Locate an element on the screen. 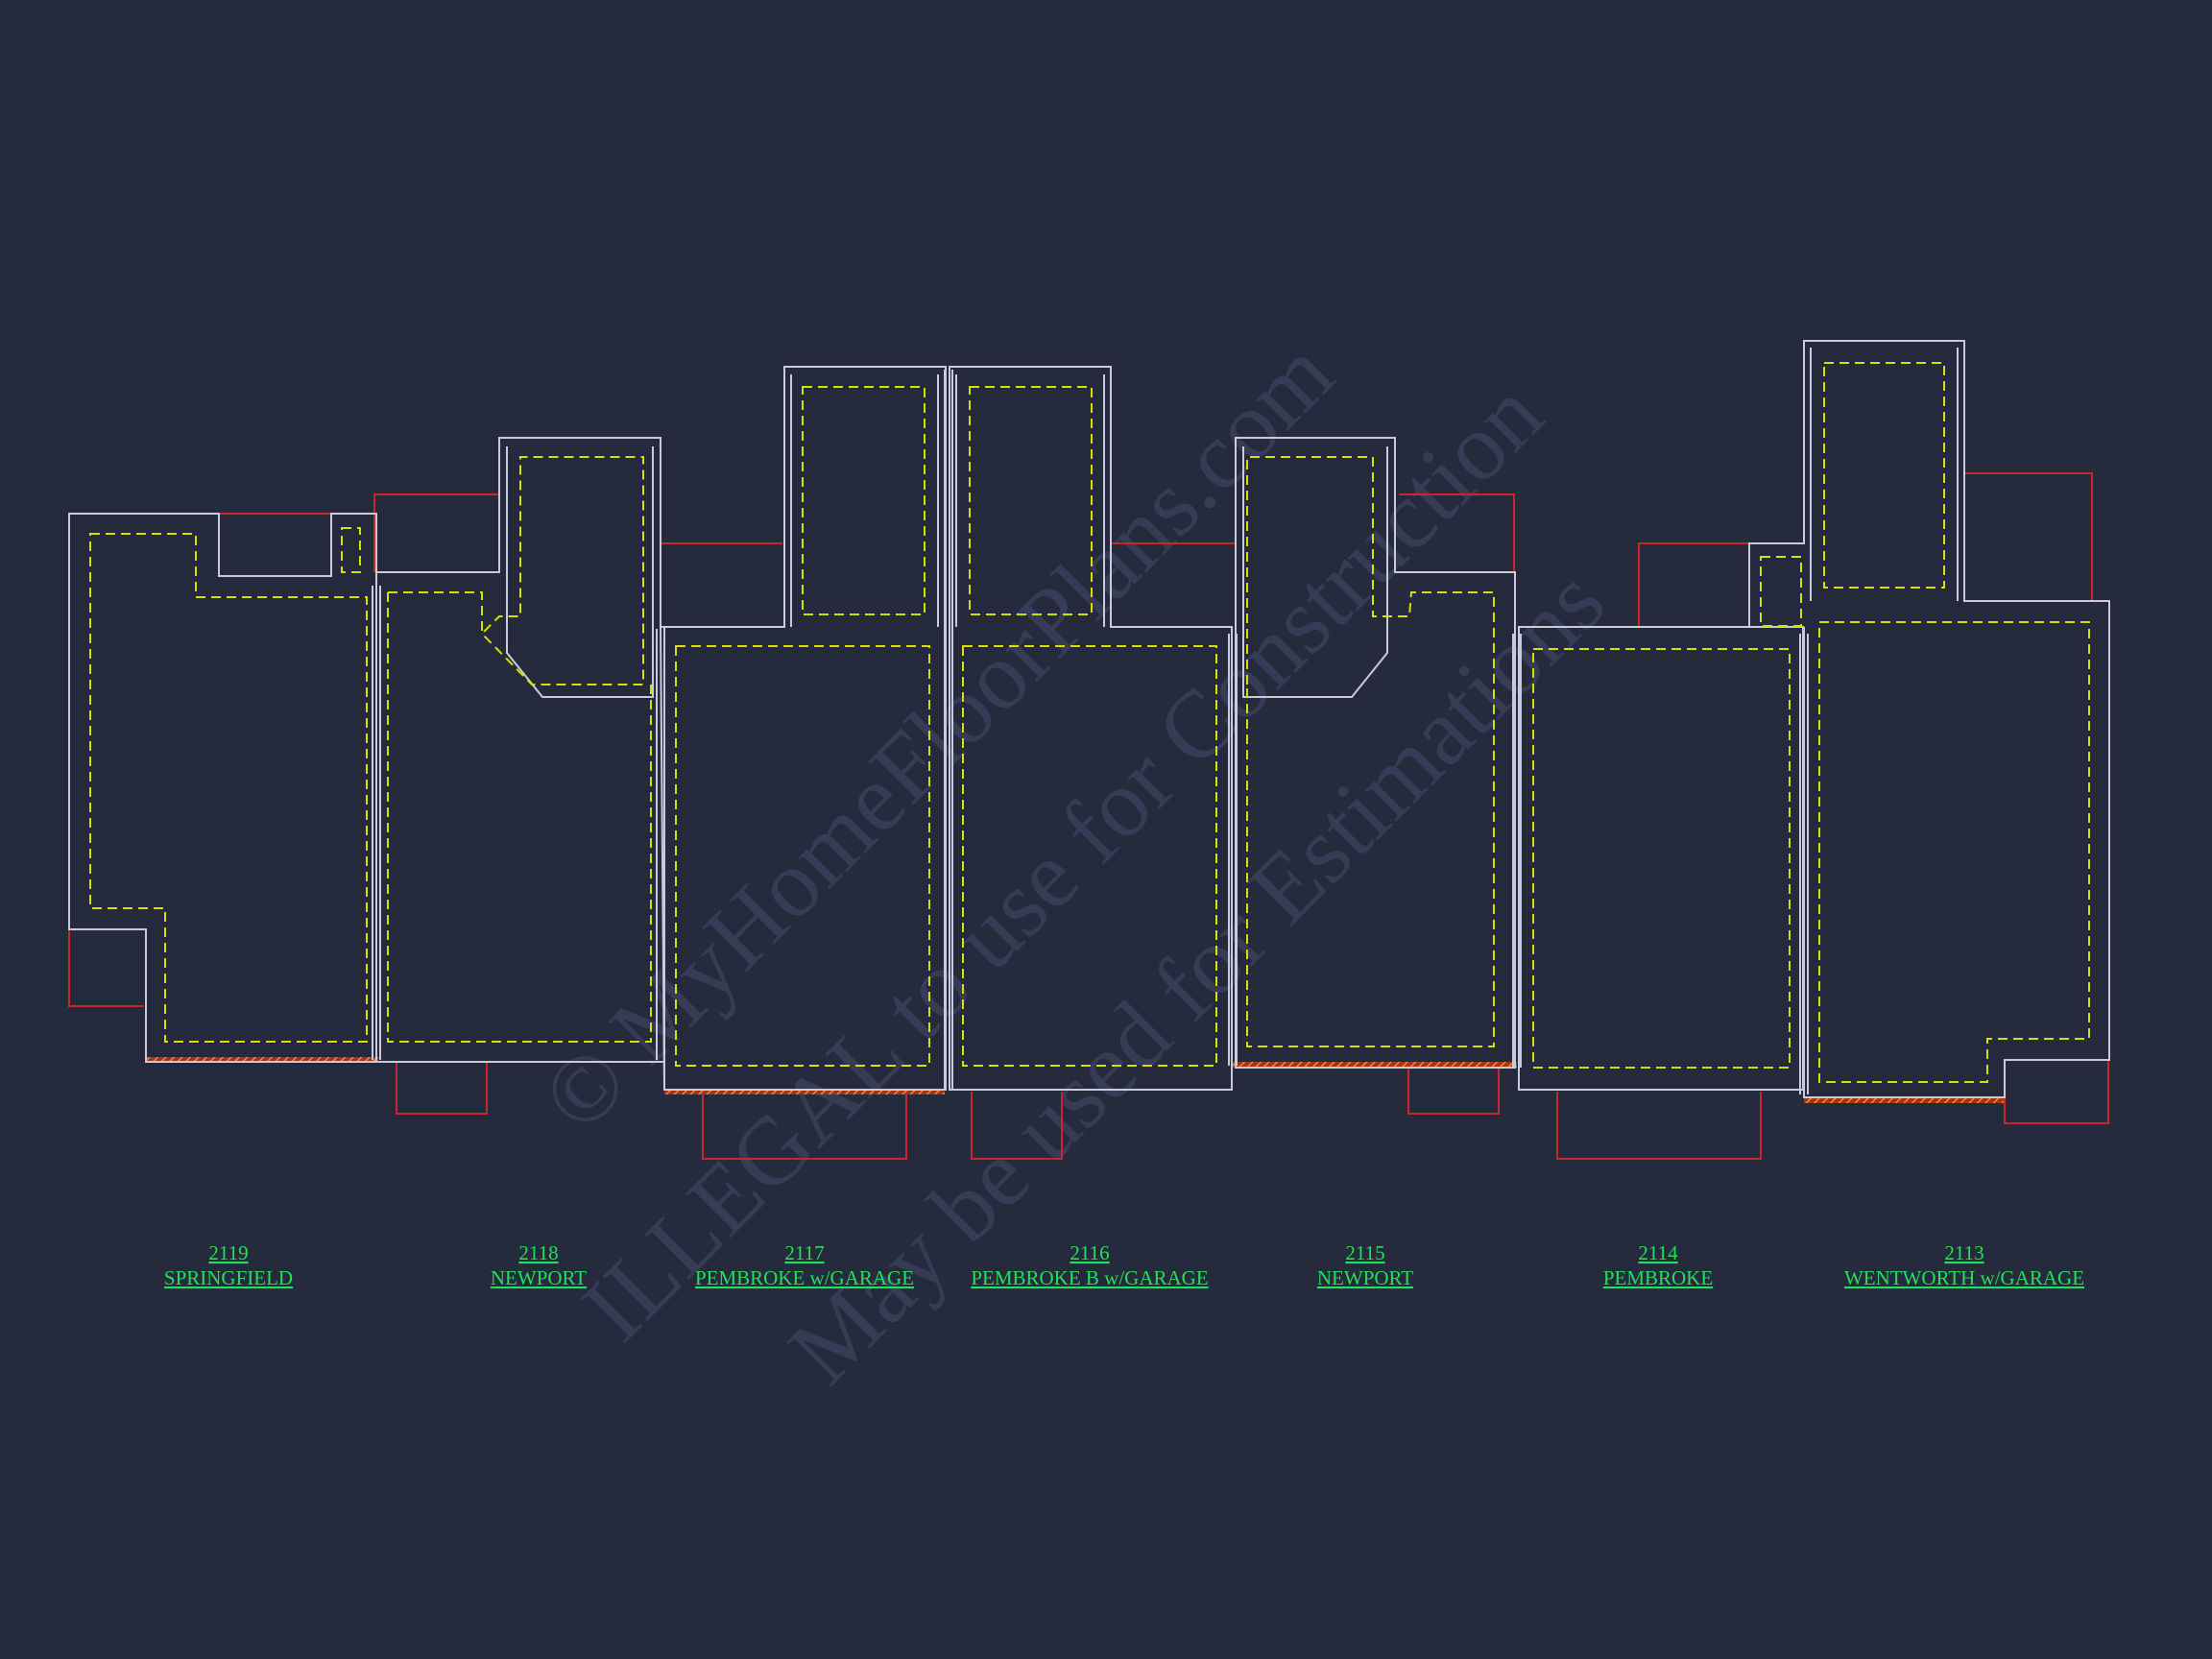 This screenshot has width=2212, height=1659. property-line-2118-top is located at coordinates (436, 532).